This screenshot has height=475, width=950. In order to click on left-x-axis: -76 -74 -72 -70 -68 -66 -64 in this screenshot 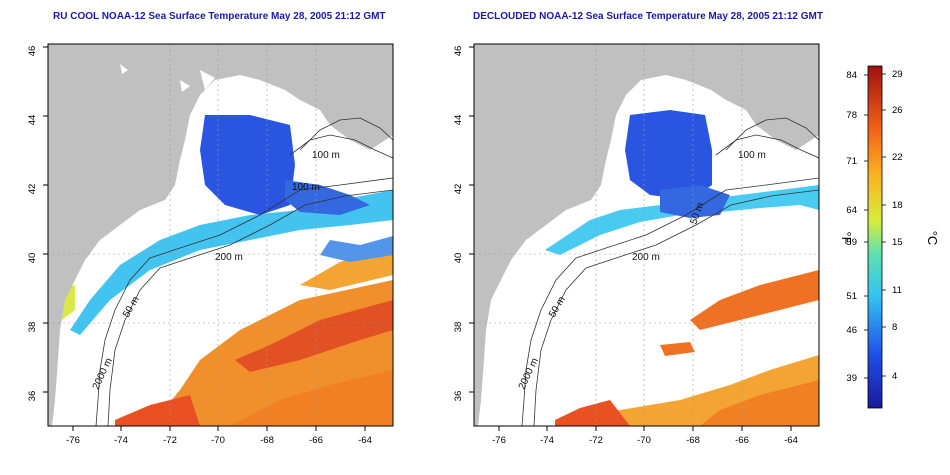, I will do `click(219, 436)`.